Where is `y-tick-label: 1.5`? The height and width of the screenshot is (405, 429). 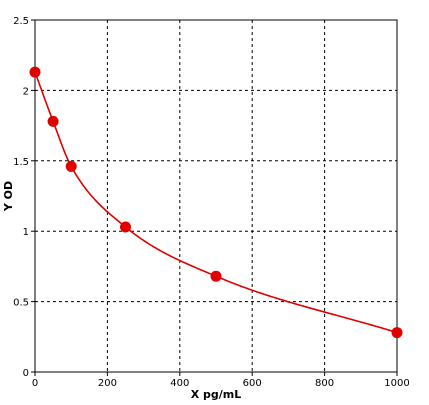
y-tick-label: 1.5 is located at coordinates (21, 162).